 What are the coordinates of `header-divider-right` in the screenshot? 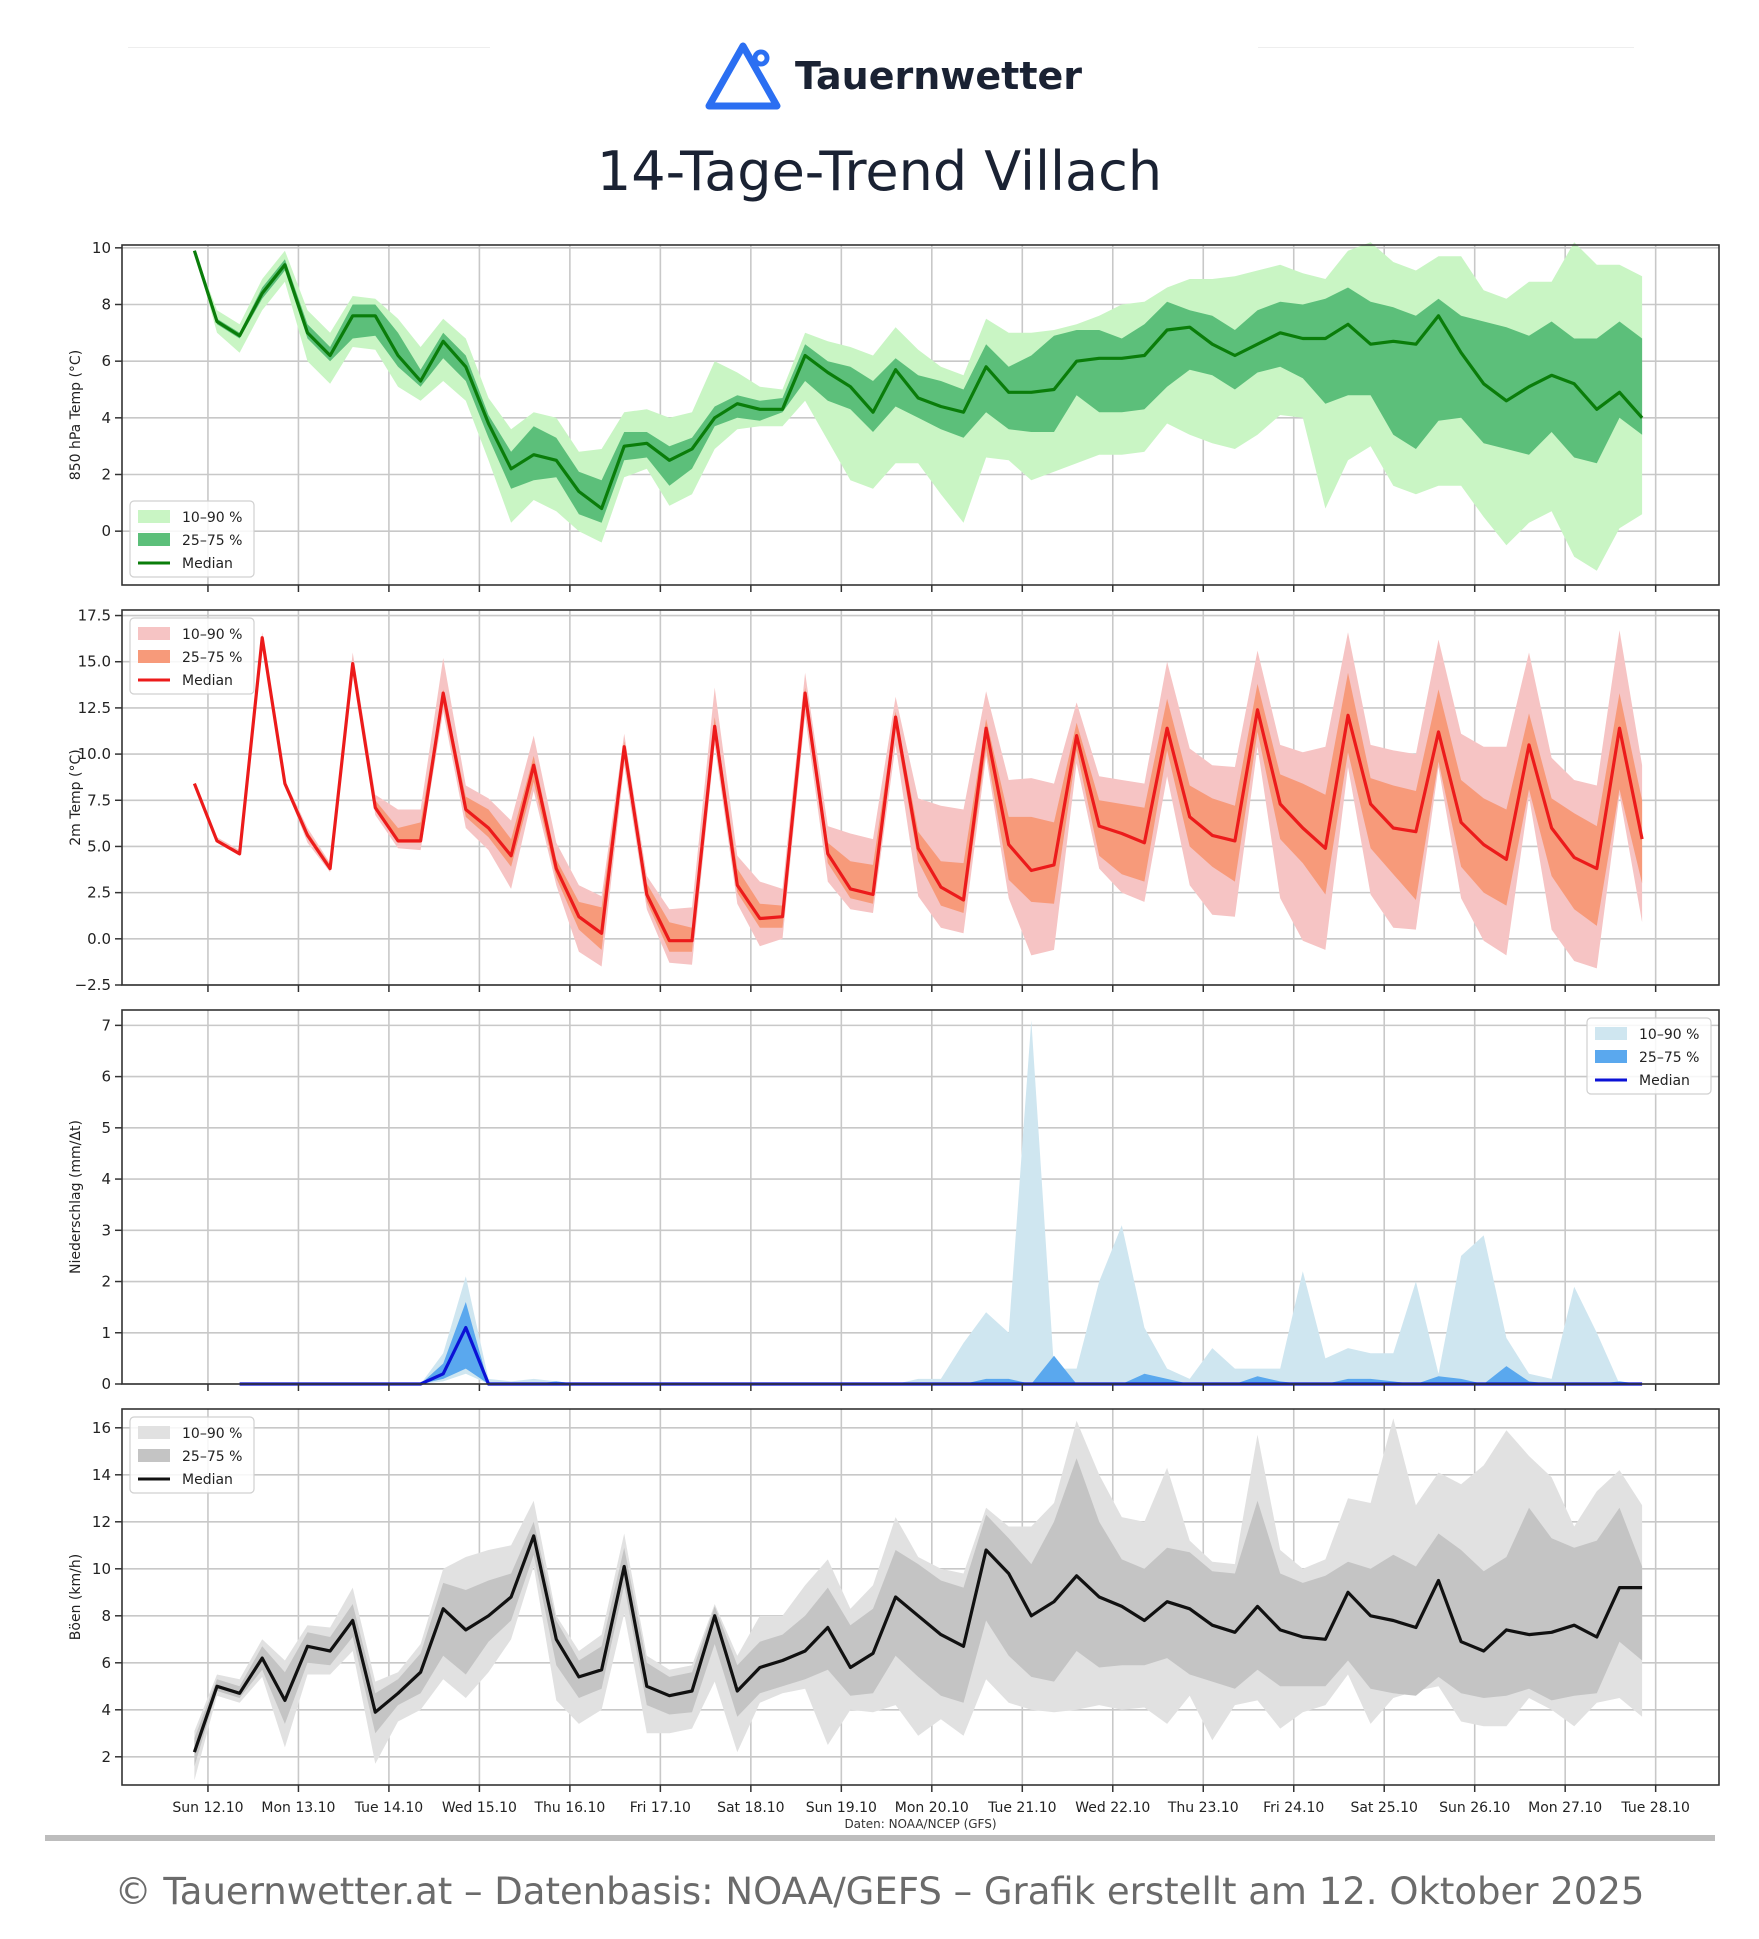 It's located at (1446, 47).